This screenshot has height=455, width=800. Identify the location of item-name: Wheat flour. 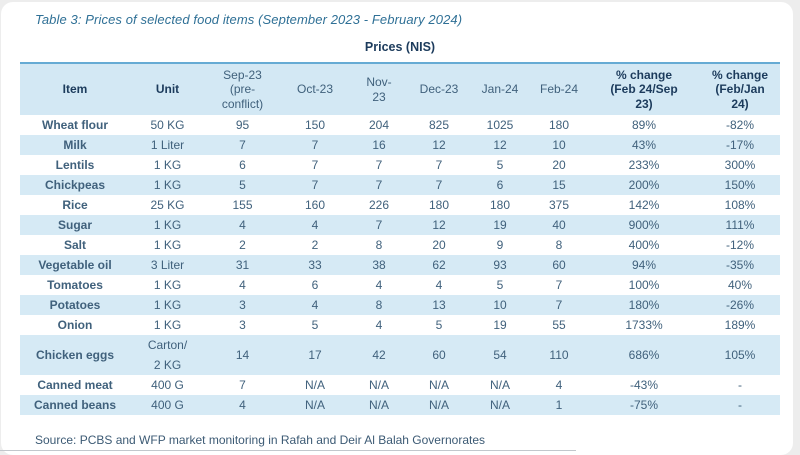
(75, 125).